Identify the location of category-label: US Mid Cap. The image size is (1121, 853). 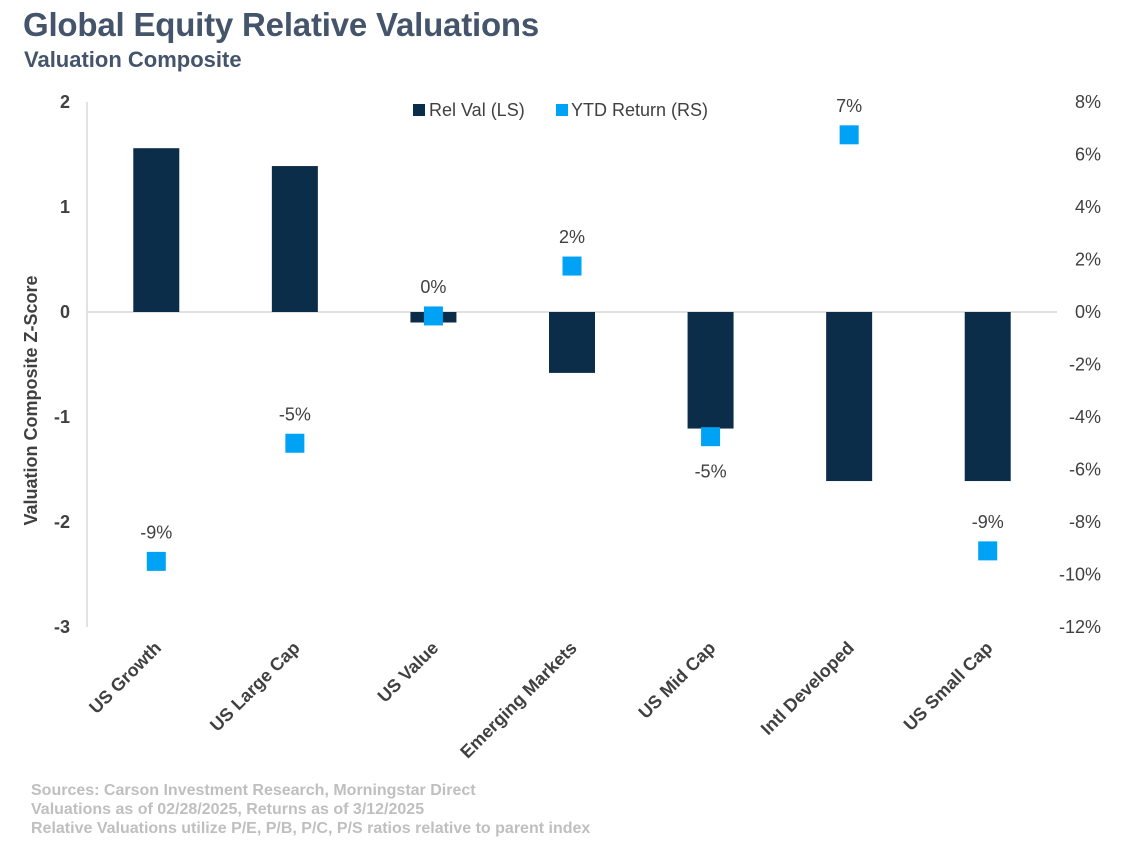
(677, 680).